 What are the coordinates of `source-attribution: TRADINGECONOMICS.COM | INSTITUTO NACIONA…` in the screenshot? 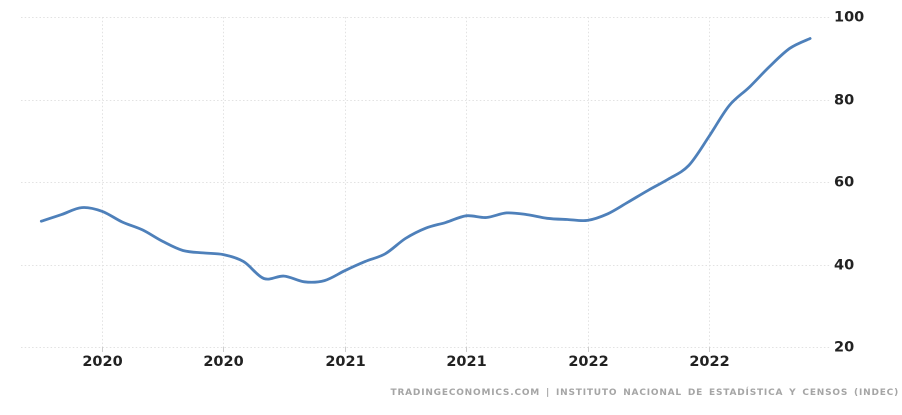 It's located at (644, 393).